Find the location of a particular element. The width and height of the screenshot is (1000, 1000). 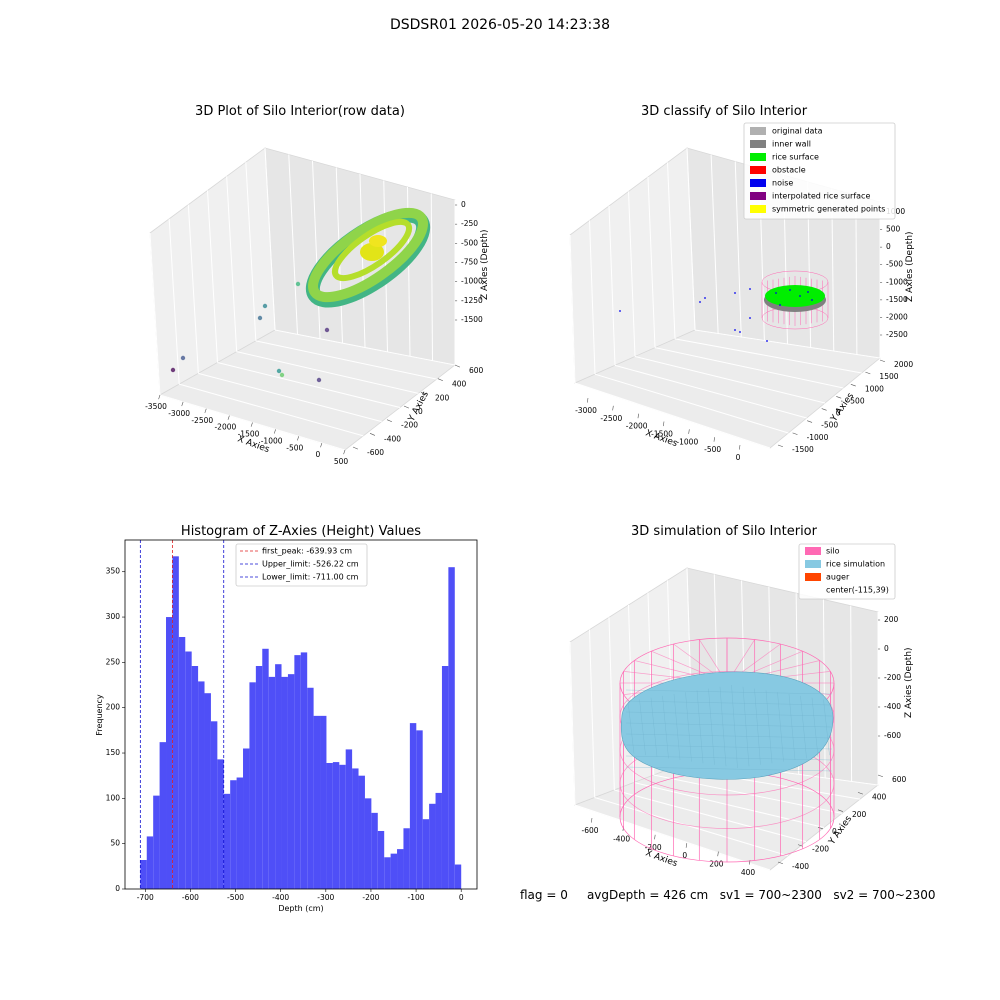

p1-x-tick-label: -3500 is located at coordinates (156, 406).